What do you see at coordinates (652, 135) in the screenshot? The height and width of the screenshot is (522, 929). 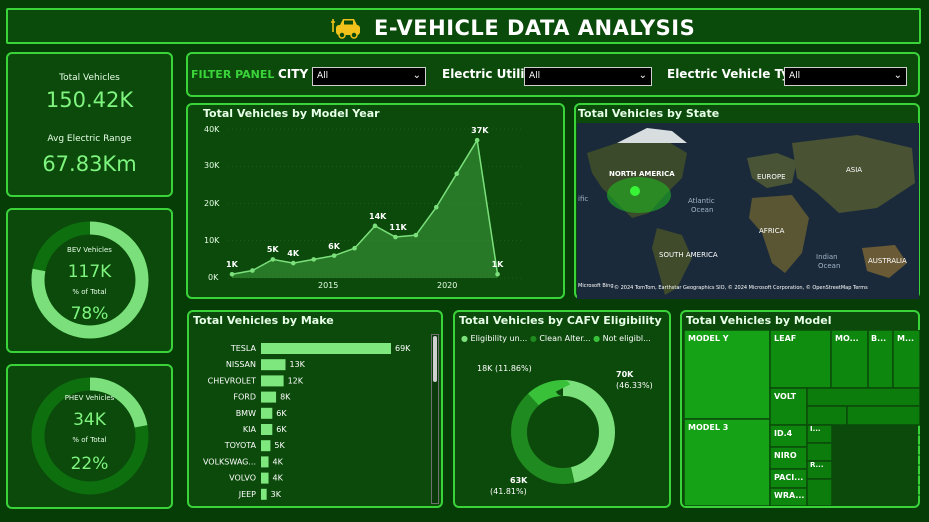 I see `greenland-landmass` at bounding box center [652, 135].